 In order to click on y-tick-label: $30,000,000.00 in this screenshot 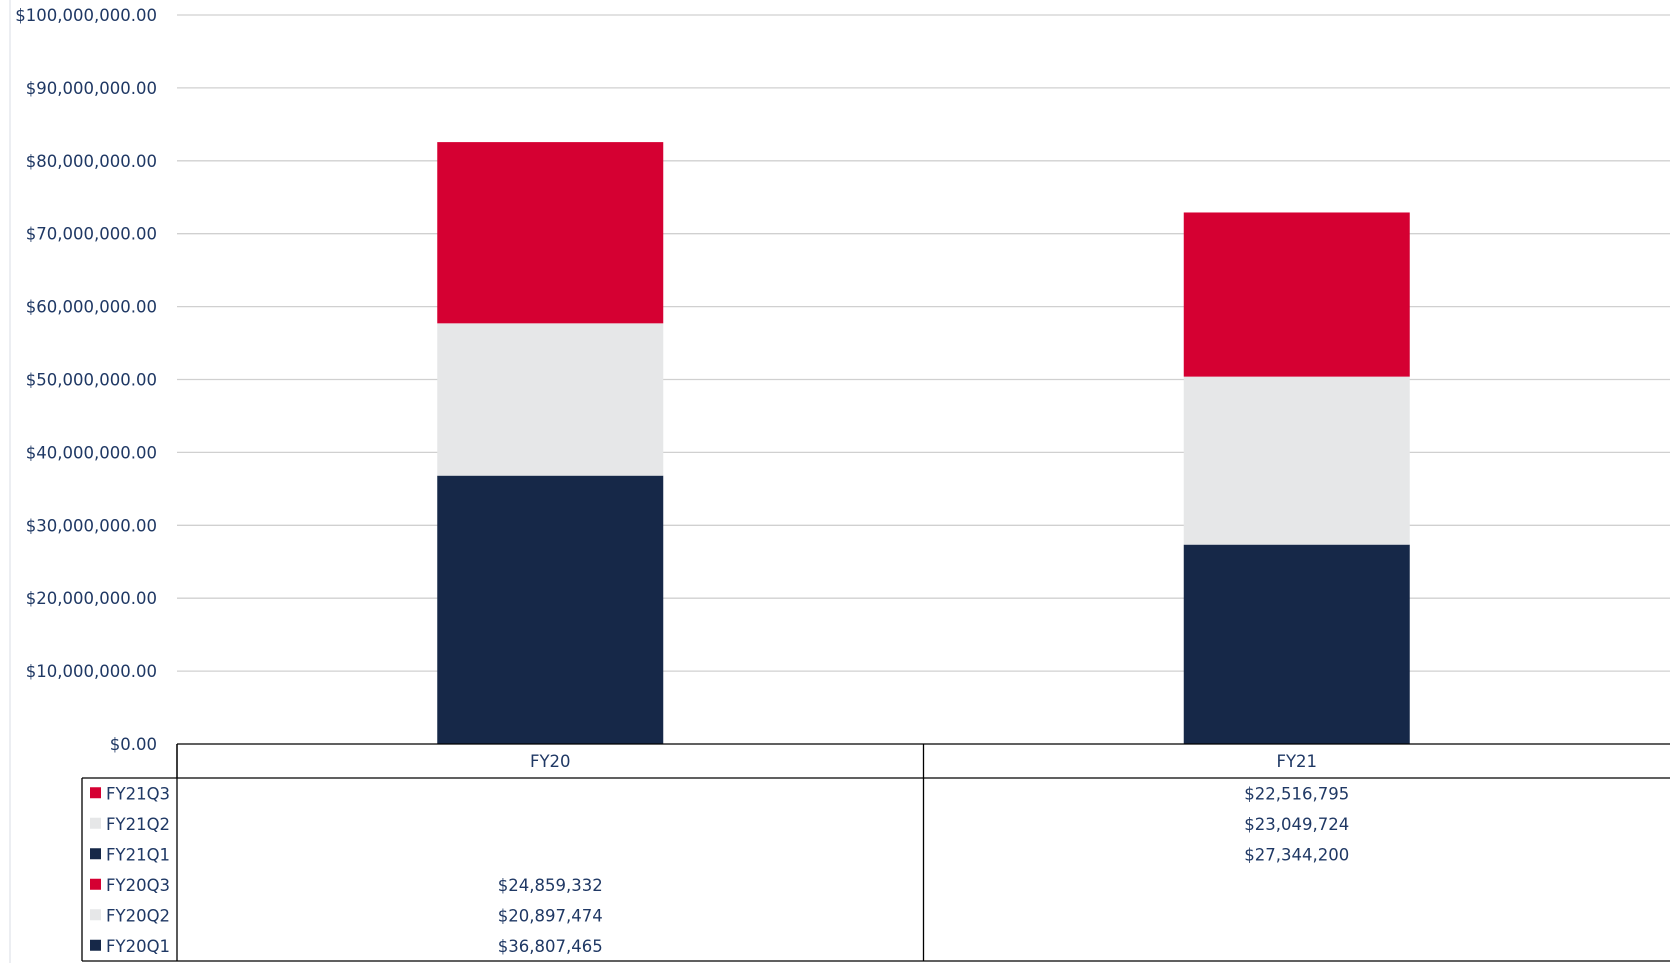, I will do `click(91, 525)`.